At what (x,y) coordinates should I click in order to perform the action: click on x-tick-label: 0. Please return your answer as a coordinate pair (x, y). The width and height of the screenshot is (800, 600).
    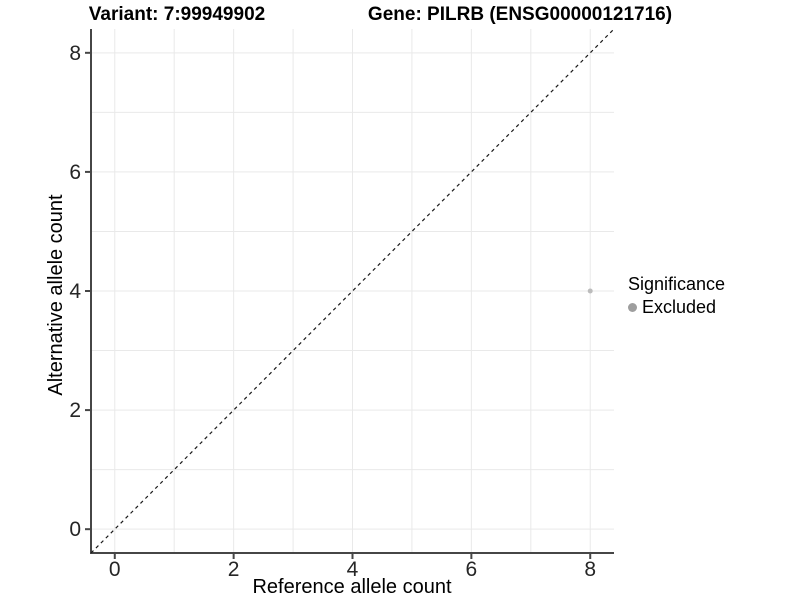
    Looking at the image, I should click on (115, 569).